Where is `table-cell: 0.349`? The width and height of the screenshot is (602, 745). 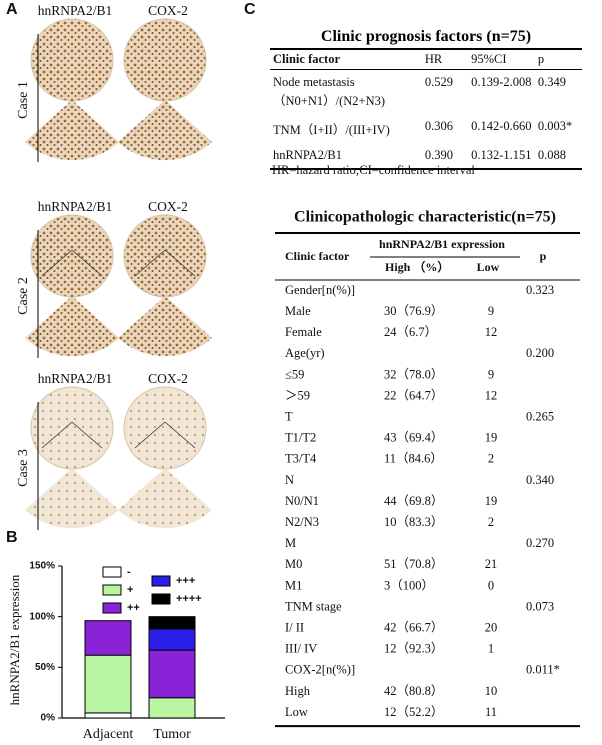
table-cell: 0.349 is located at coordinates (551, 82).